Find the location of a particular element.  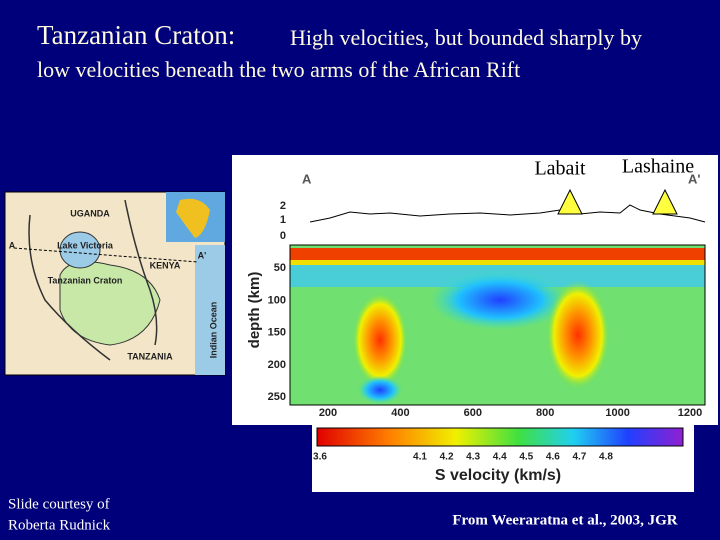

ocean is located at coordinates (210, 310).